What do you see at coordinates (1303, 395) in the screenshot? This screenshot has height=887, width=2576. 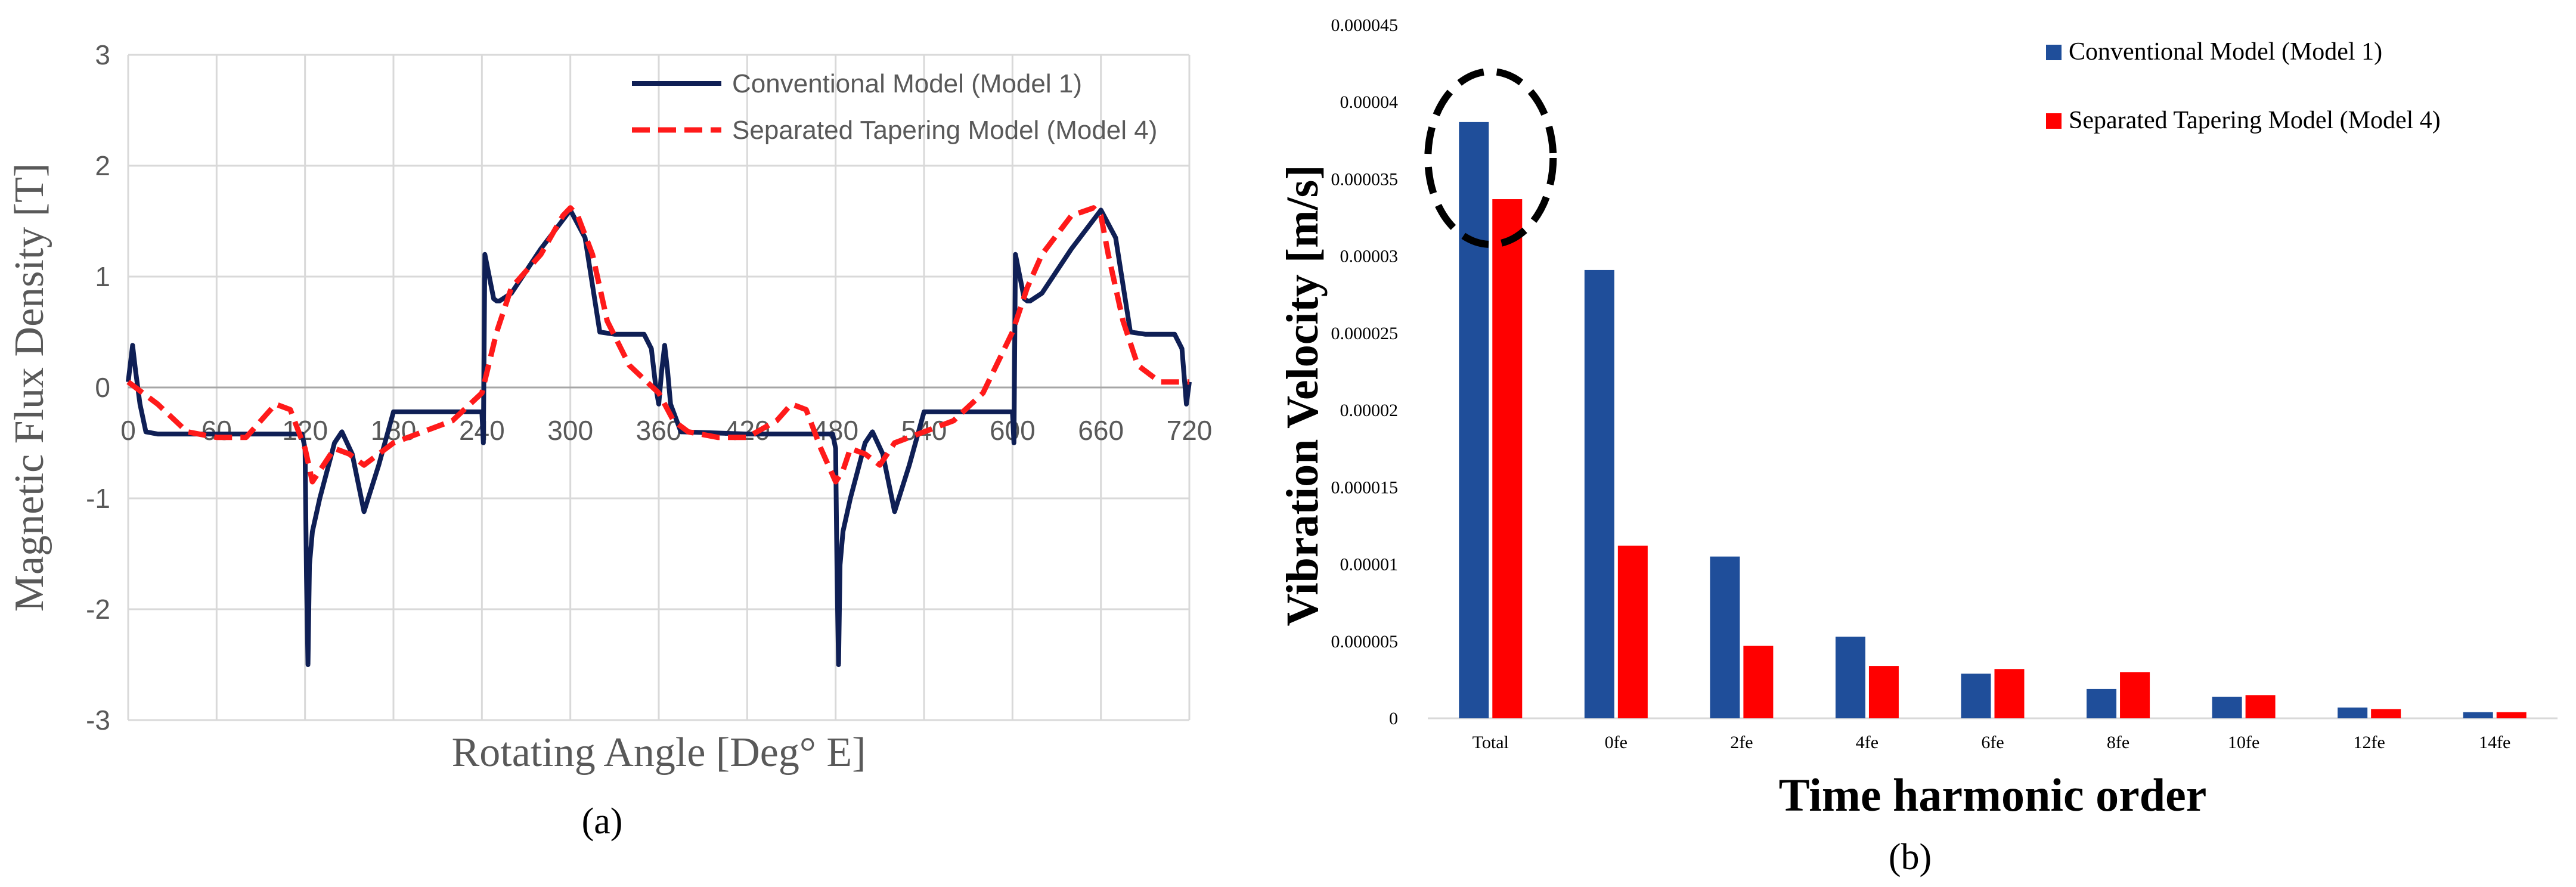 I see `y-axis-title: Vibration Velocity [m/s]` at bounding box center [1303, 395].